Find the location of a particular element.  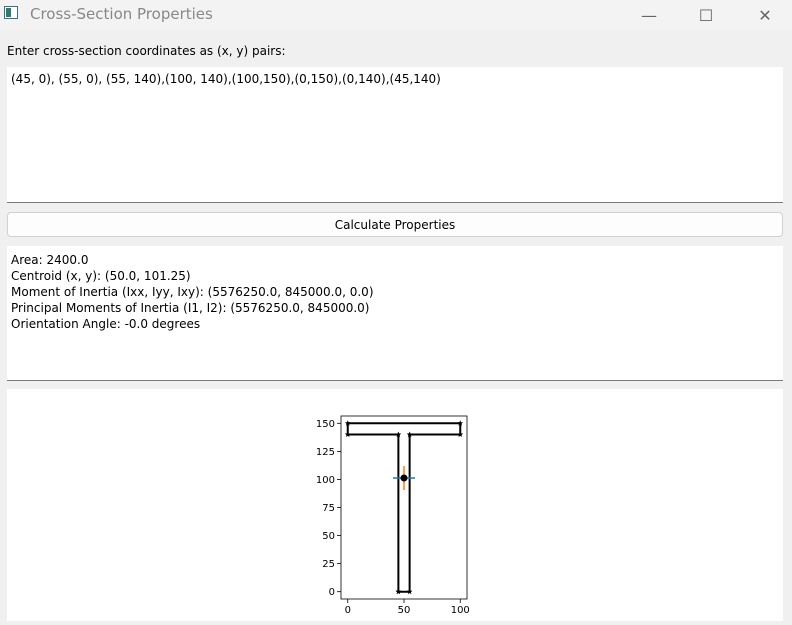

y-tick-label: 75 is located at coordinates (328, 508).